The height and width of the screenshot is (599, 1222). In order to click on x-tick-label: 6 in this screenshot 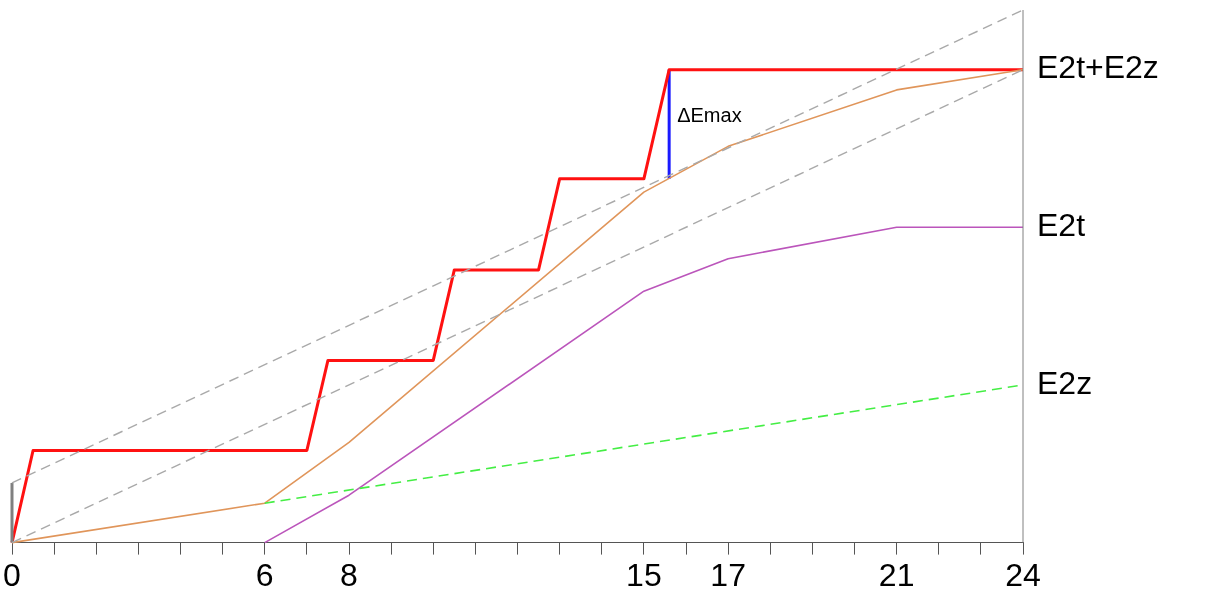, I will do `click(264, 574)`.